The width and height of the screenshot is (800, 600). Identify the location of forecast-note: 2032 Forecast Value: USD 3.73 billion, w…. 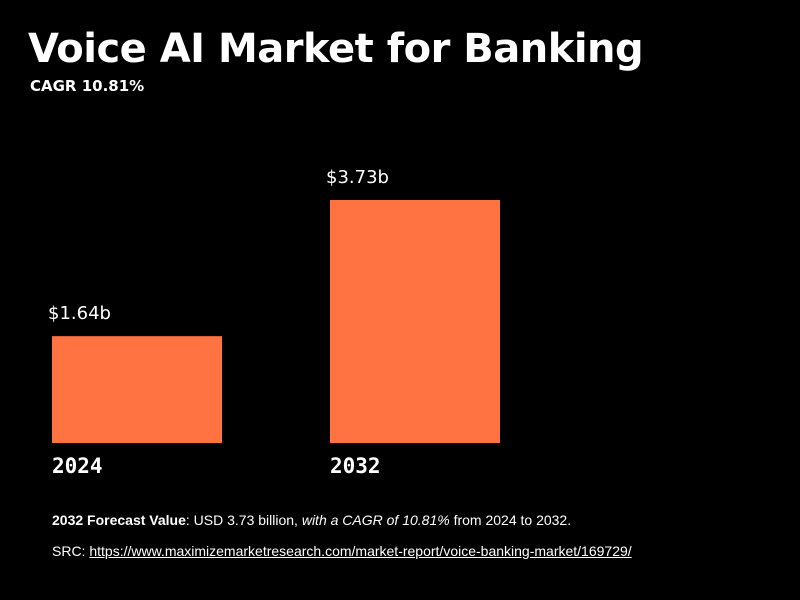
(311, 520).